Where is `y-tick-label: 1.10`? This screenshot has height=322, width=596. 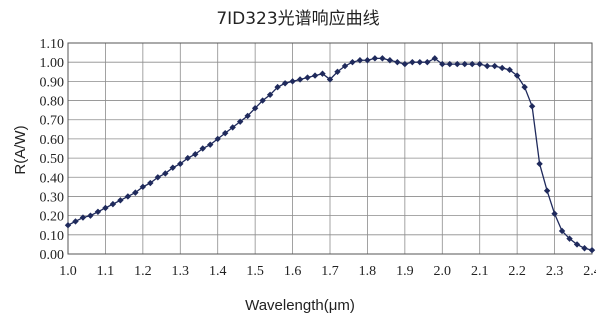
y-tick-label: 1.10 is located at coordinates (52, 44).